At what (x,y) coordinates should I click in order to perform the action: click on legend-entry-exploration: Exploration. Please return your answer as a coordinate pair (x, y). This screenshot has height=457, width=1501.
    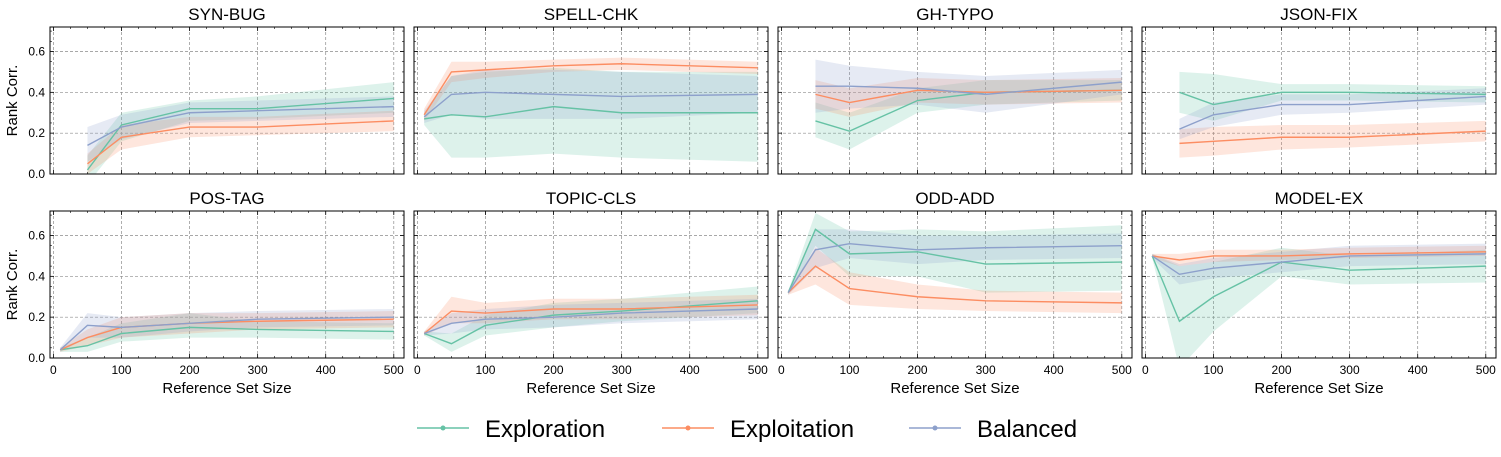
    Looking at the image, I should click on (511, 429).